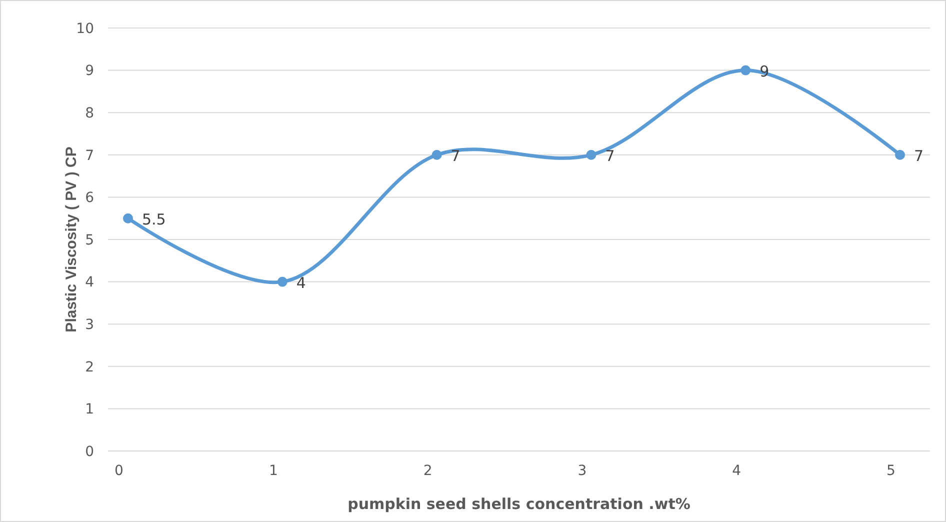 The image size is (946, 522). I want to click on x-tick-label: 4, so click(737, 471).